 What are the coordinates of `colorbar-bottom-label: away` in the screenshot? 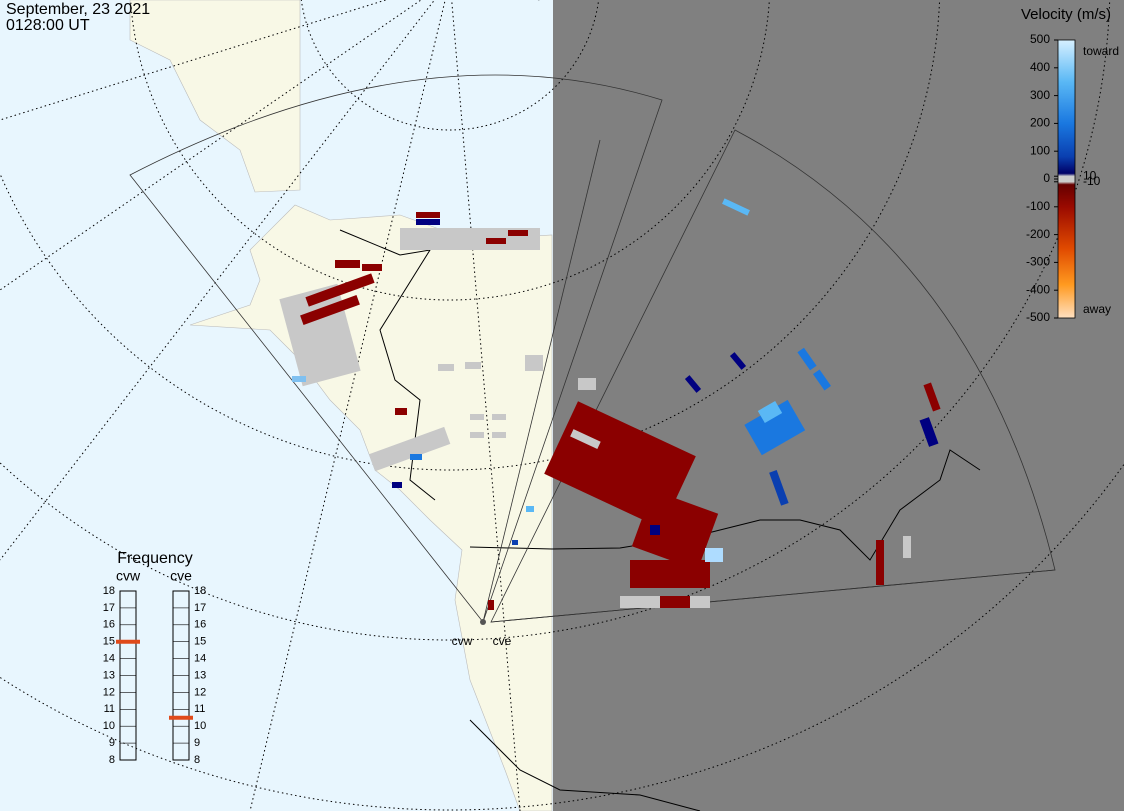 It's located at (1097, 309).